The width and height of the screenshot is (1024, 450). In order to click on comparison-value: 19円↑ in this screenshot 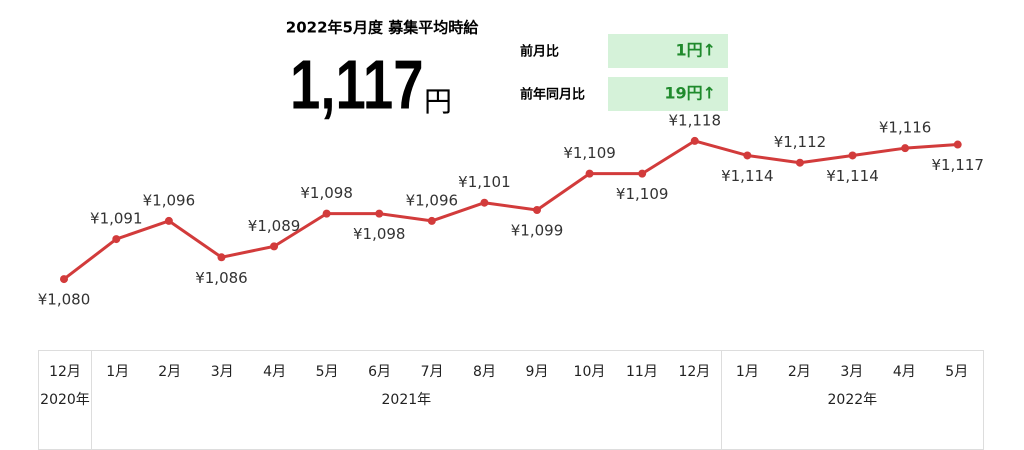, I will do `click(690, 93)`.